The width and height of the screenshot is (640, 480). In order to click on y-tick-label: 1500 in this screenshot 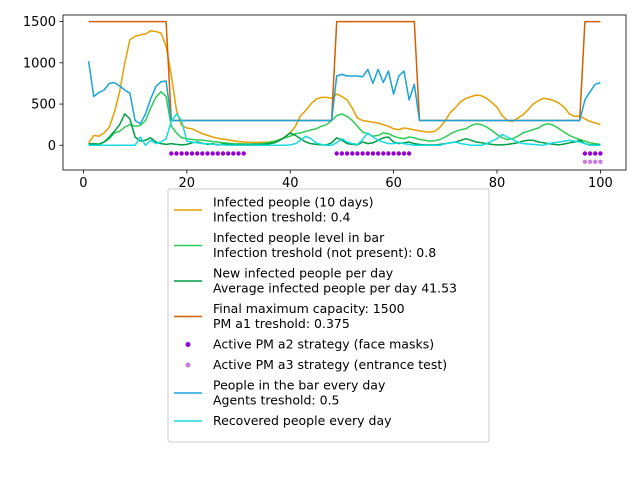, I will do `click(39, 22)`.